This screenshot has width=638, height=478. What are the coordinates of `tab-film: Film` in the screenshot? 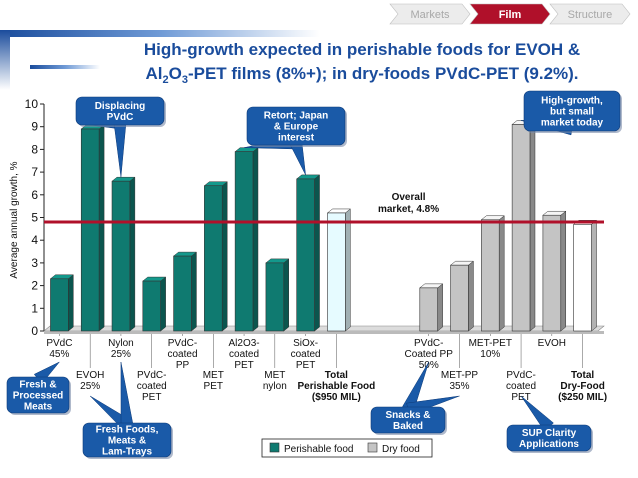 It's located at (510, 14).